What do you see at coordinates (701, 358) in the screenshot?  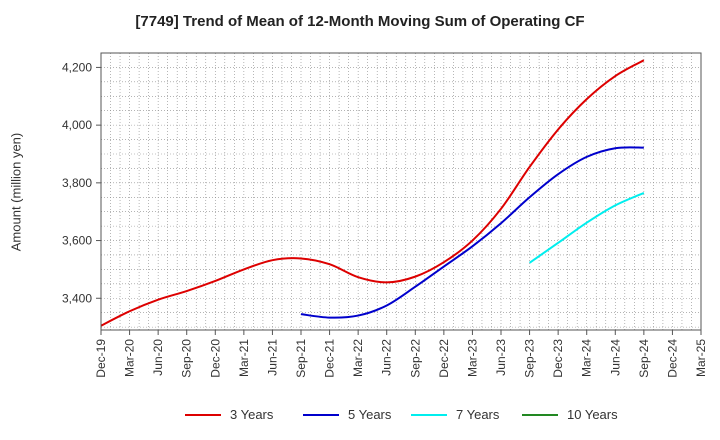 I see `x-tick-label: Mar-25` at bounding box center [701, 358].